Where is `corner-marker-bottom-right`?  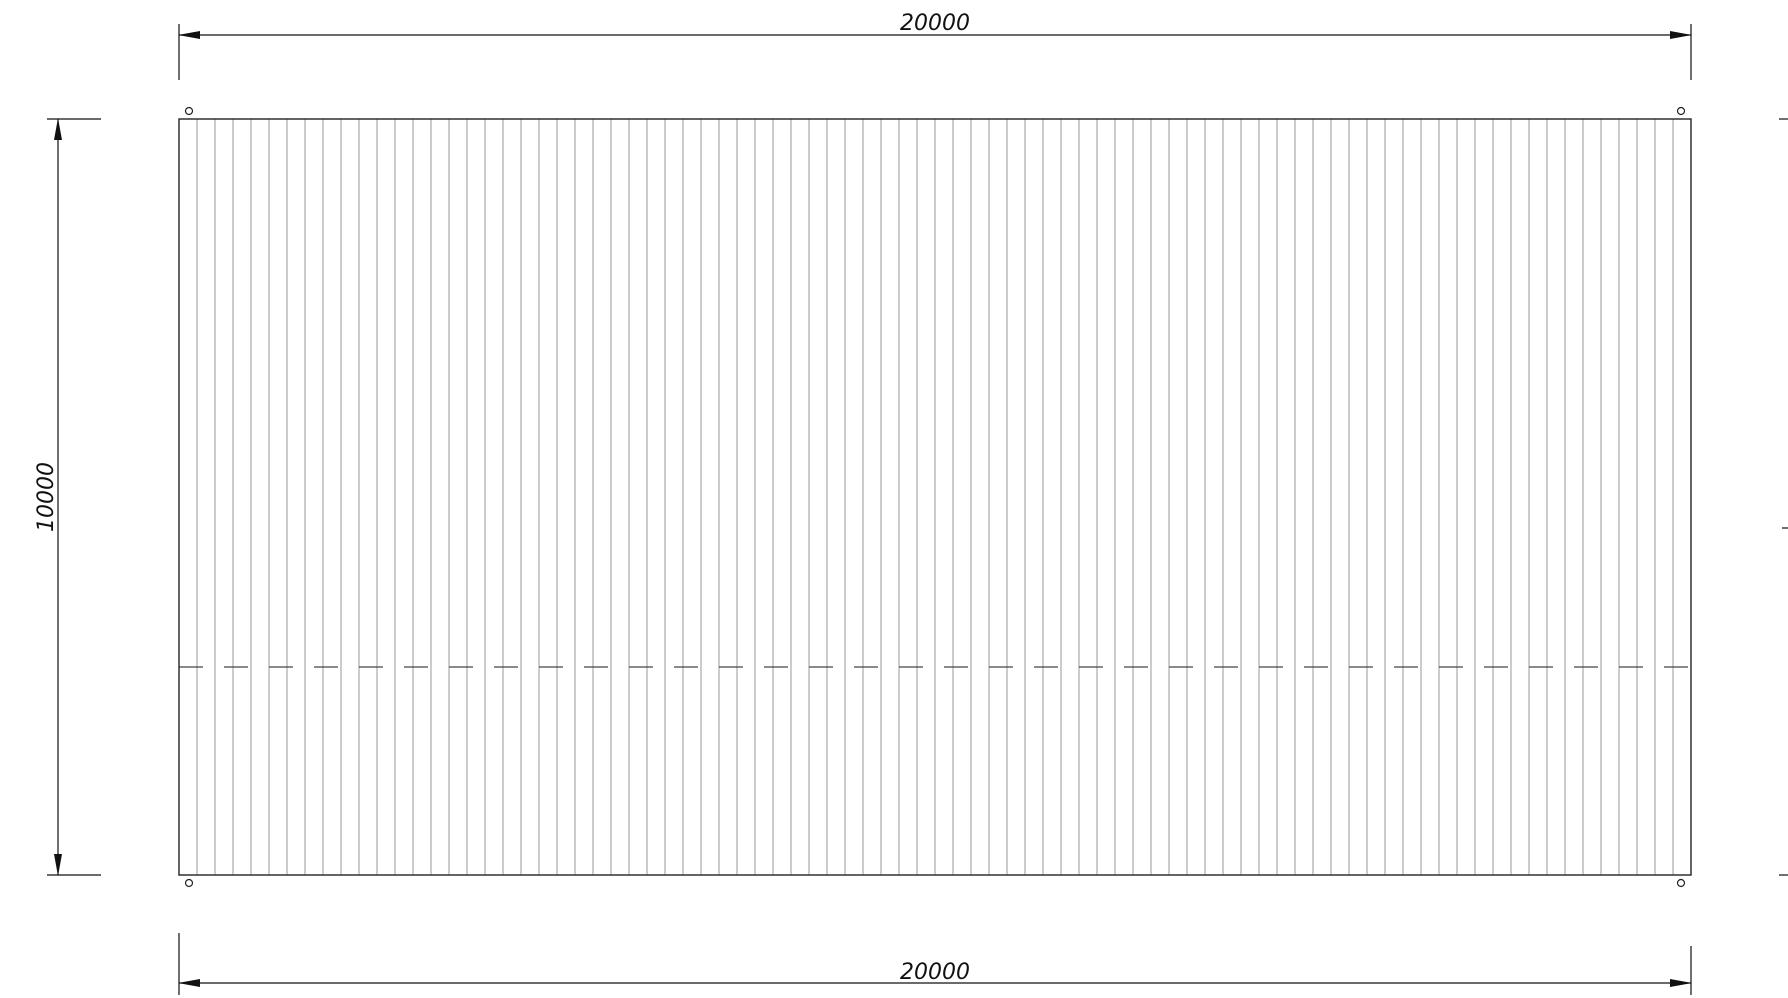 corner-marker-bottom-right is located at coordinates (1681, 883).